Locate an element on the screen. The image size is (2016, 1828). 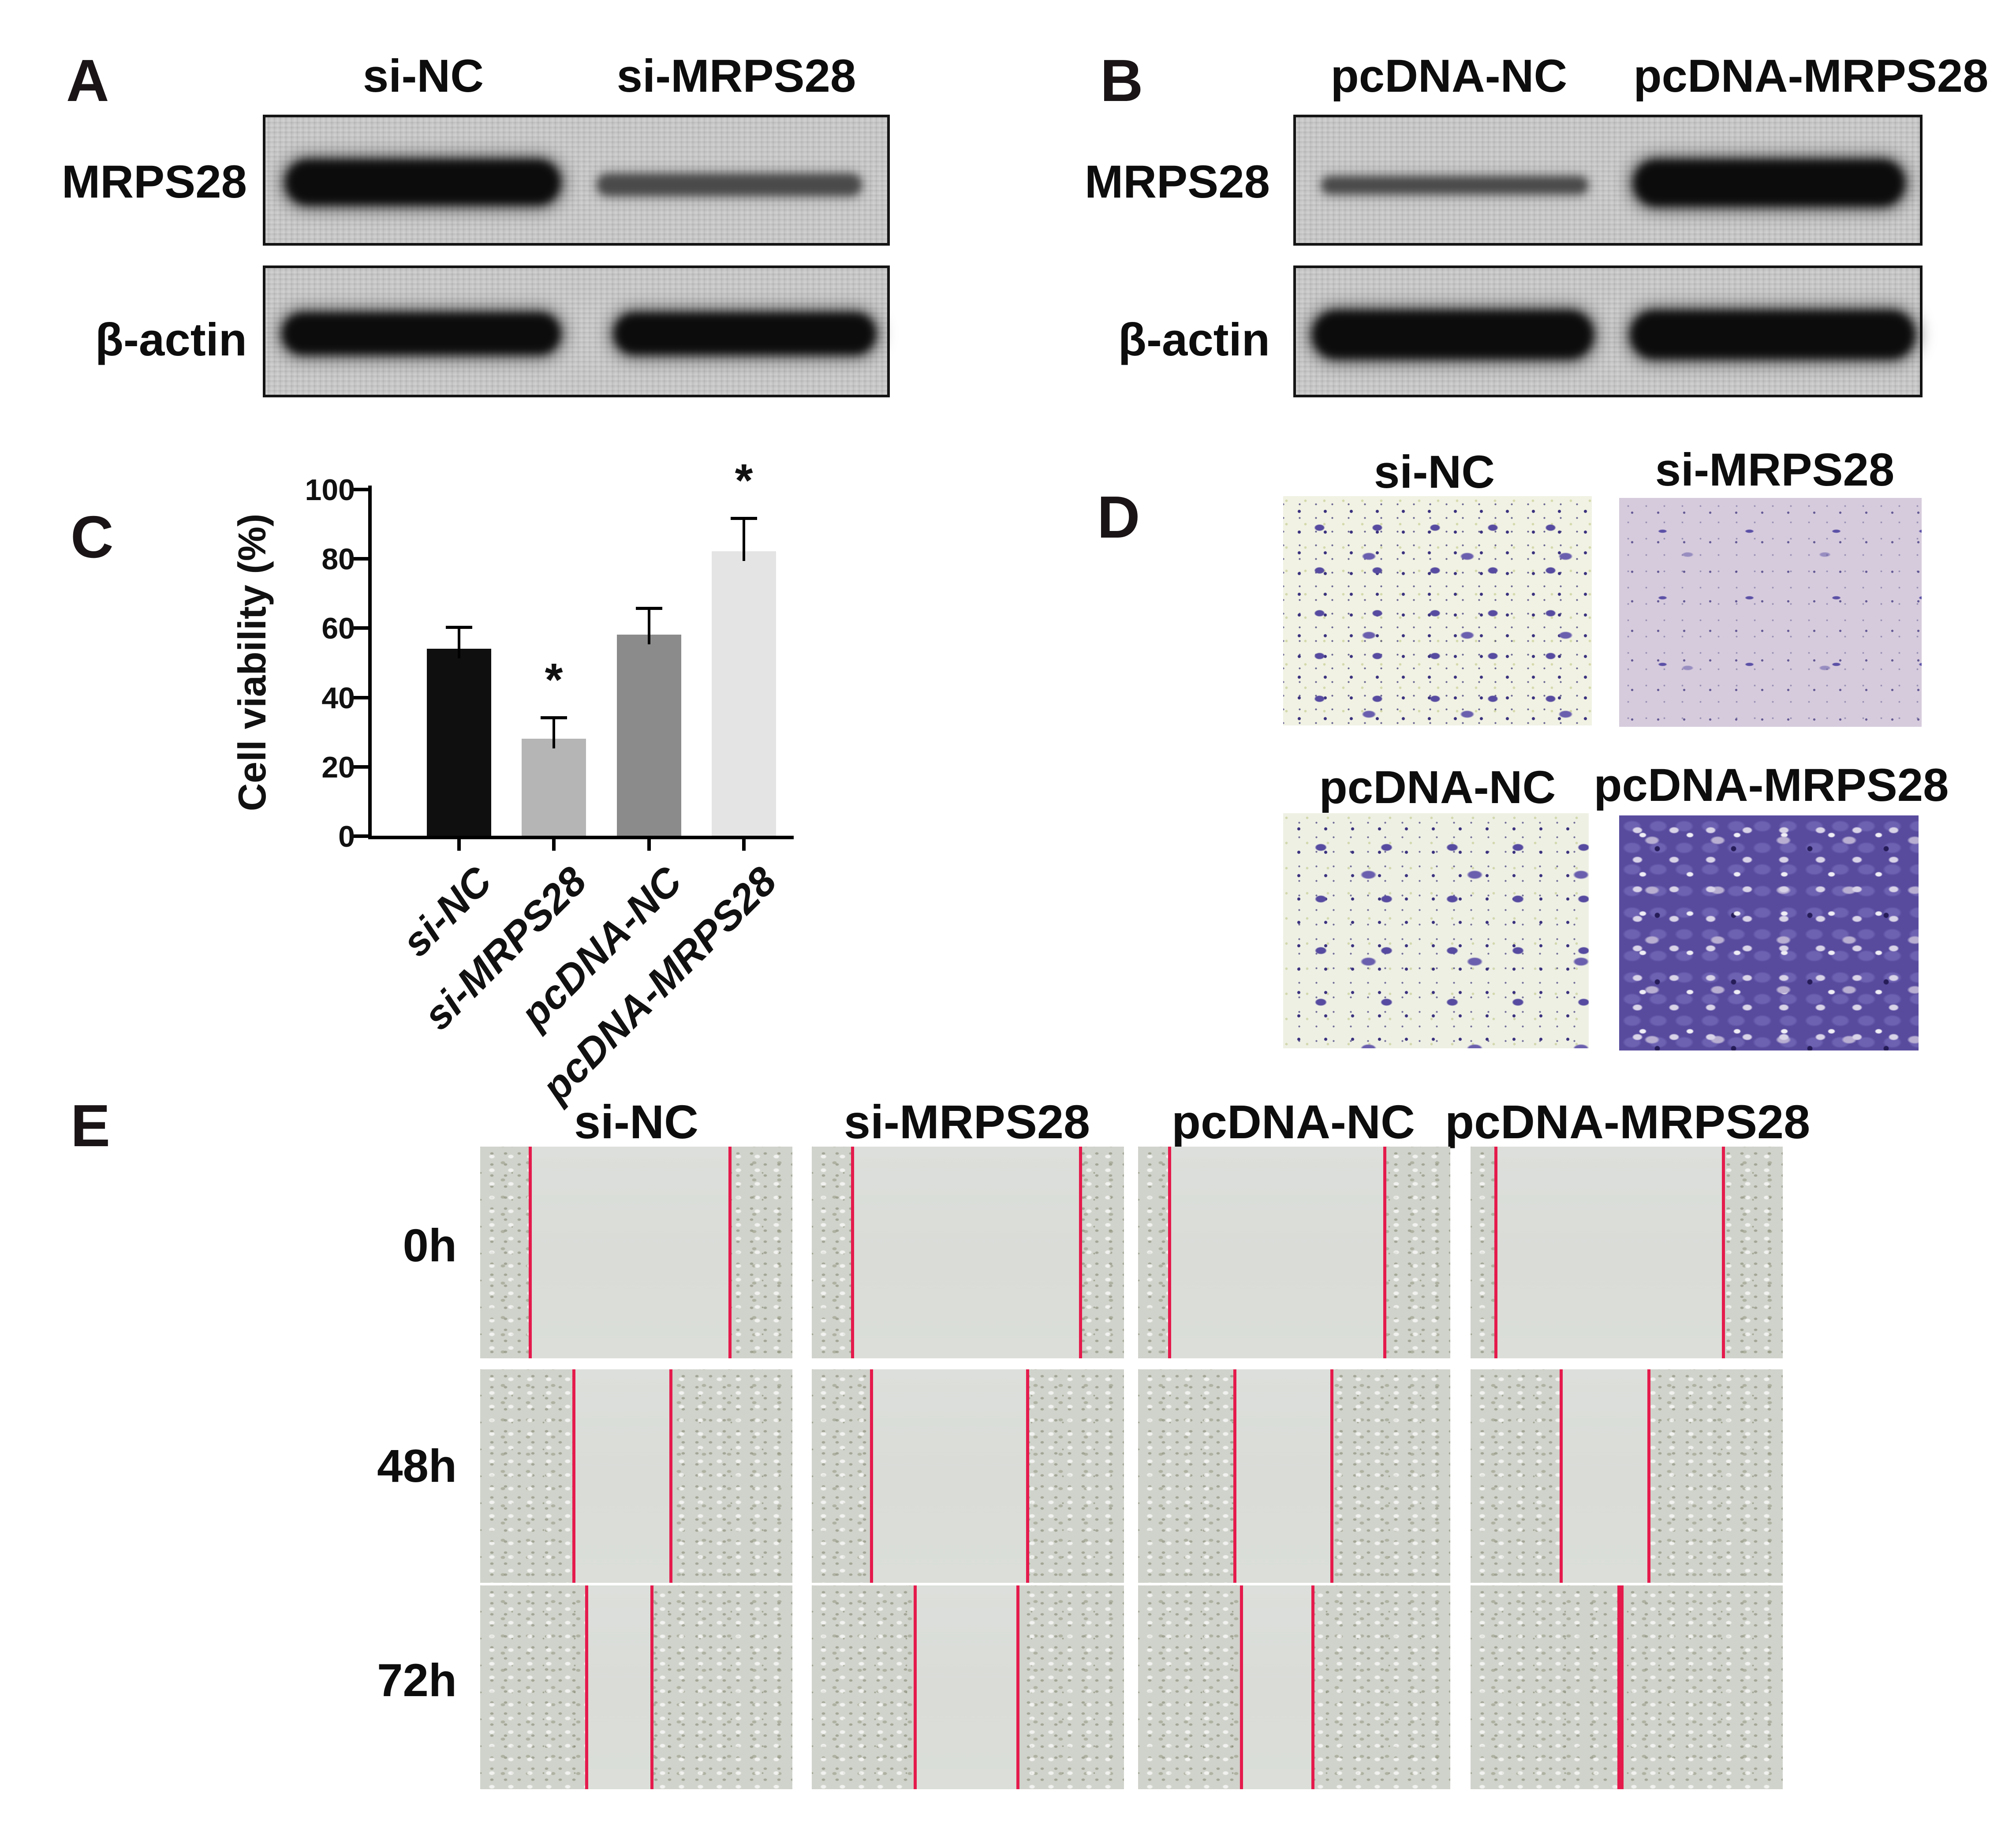
wound-image-48h-pcdna-mrps28-gap is located at coordinates (1606, 1476).